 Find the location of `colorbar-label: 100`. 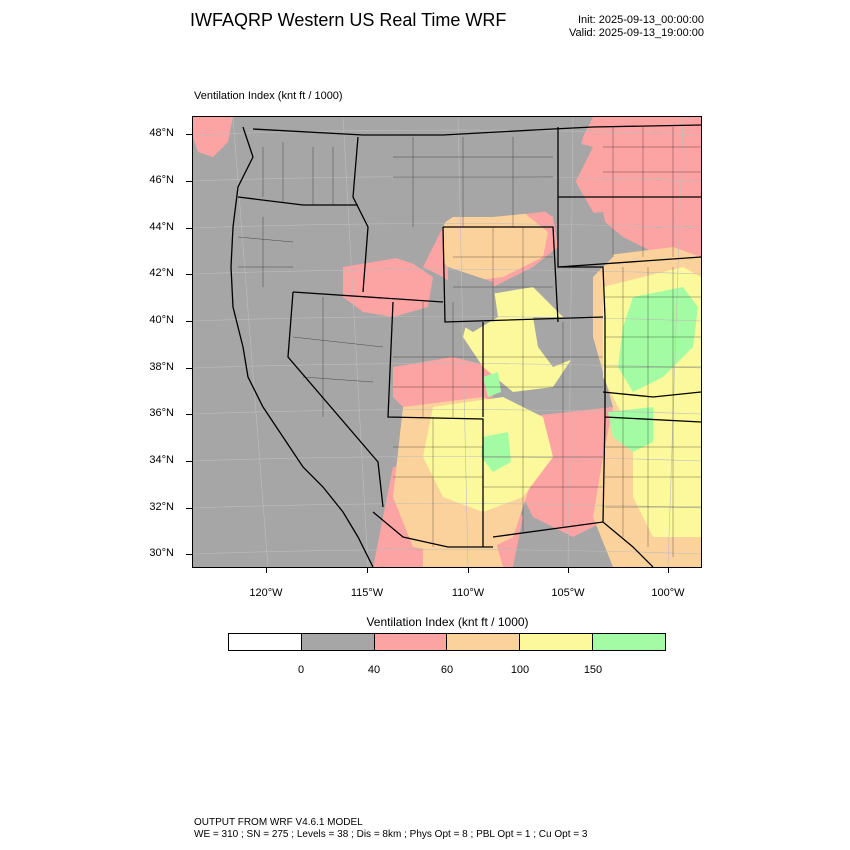

colorbar-label: 100 is located at coordinates (520, 670).